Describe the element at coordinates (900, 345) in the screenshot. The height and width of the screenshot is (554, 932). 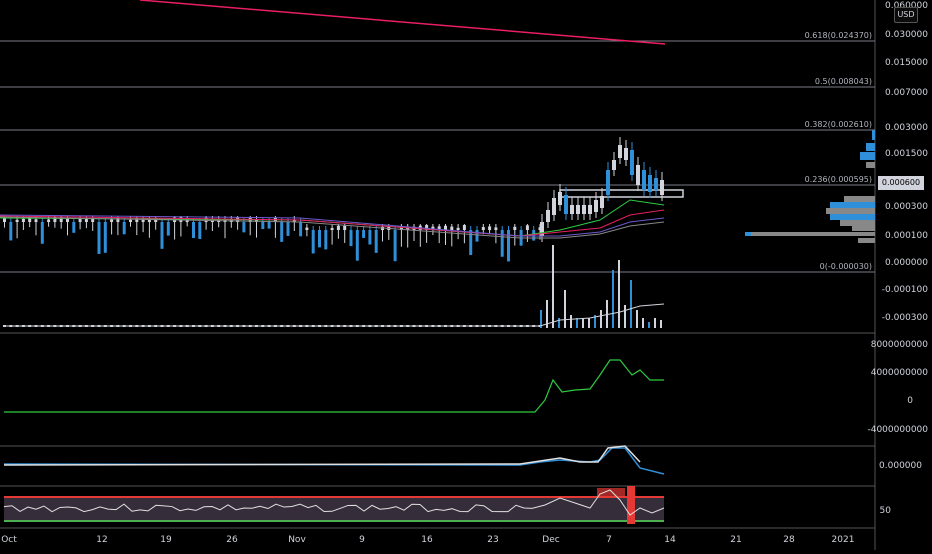
I see `indicator-tick: 8000000000` at that location.